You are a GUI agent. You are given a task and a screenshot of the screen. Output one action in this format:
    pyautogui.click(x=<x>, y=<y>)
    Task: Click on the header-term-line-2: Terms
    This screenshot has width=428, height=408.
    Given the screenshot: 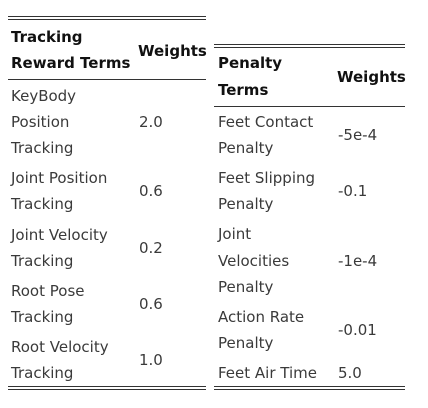 What is the action you would take?
    pyautogui.click(x=243, y=90)
    